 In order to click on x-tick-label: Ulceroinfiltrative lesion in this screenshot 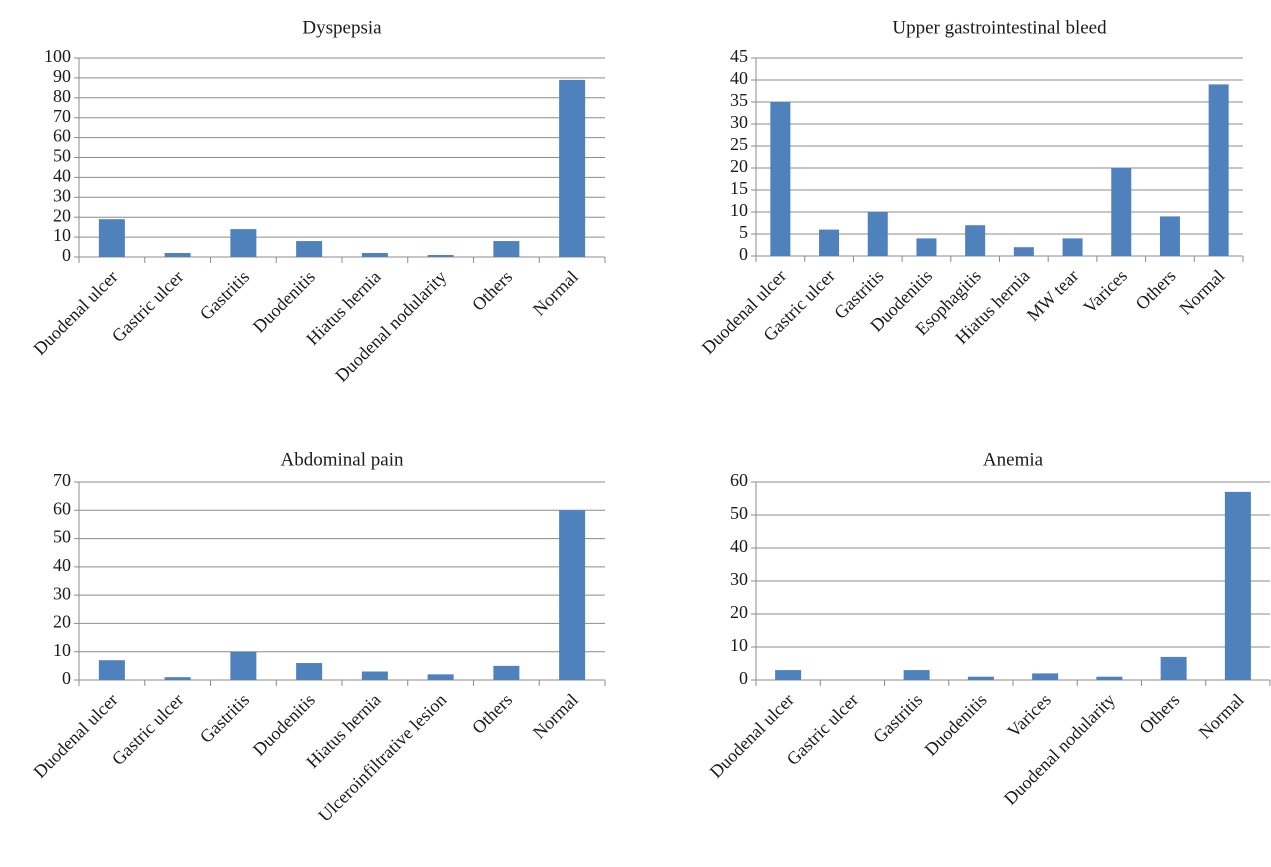, I will do `click(382, 758)`.